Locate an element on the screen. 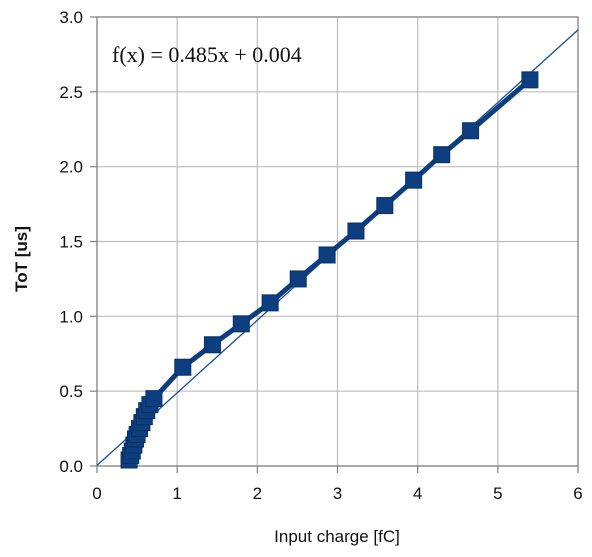 The width and height of the screenshot is (592, 557). y-tick-label-0: 0.0 is located at coordinates (71, 466).